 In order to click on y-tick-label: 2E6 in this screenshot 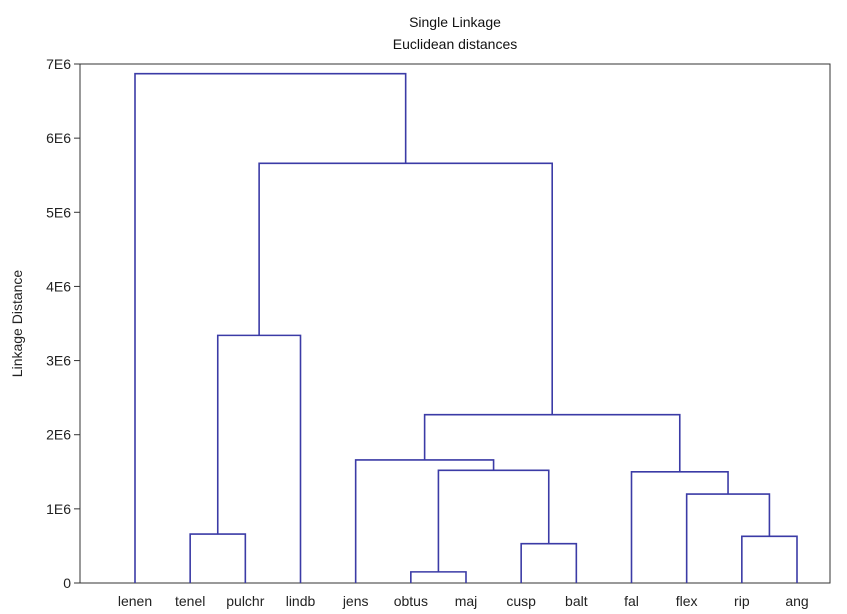, I will do `click(58, 435)`.